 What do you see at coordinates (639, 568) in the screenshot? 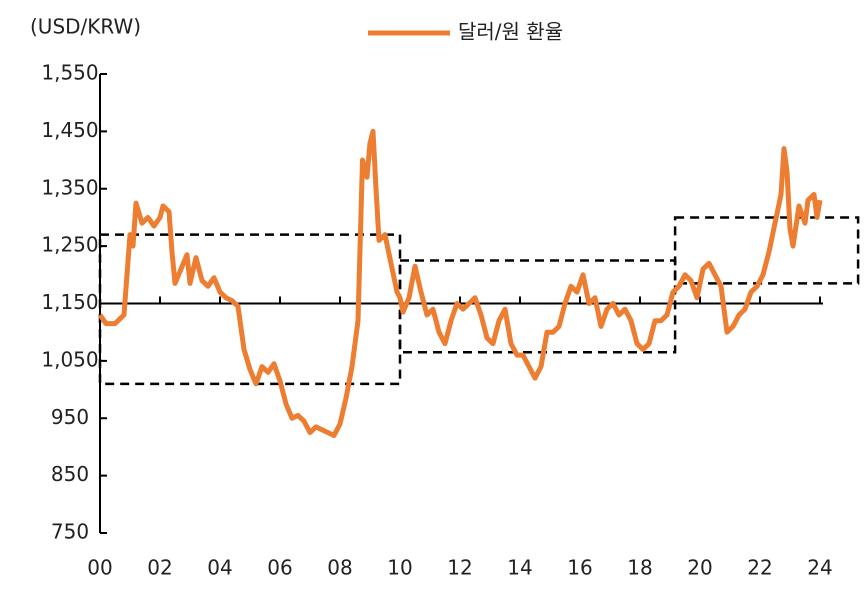
I see `x-tick-label: 18` at bounding box center [639, 568].